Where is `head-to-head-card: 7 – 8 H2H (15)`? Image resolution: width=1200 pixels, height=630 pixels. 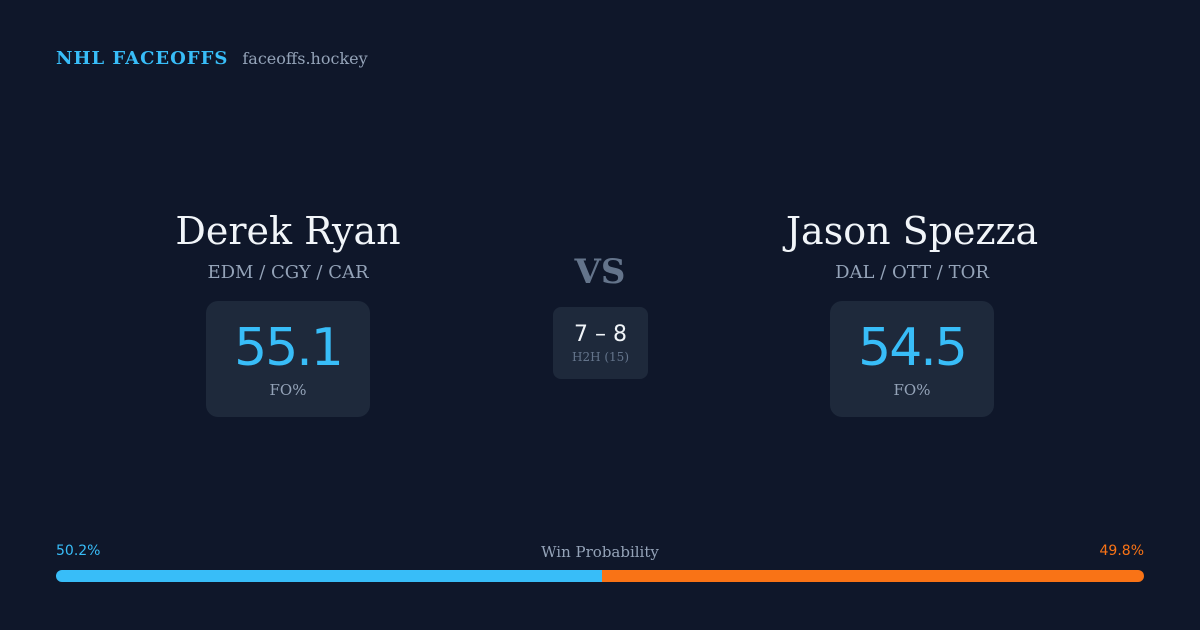
head-to-head-card: 7 – 8 H2H (15) is located at coordinates (600, 343).